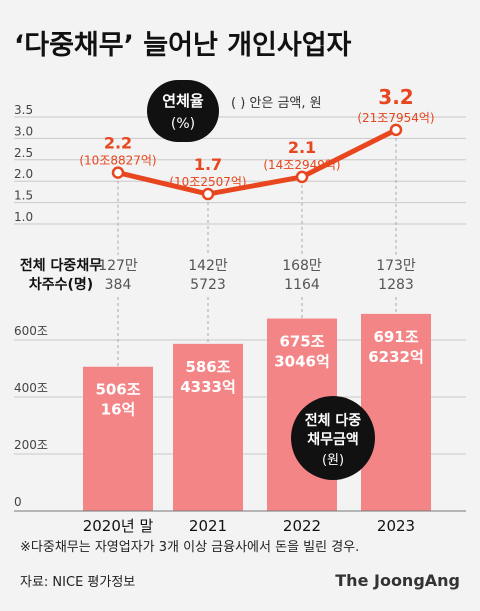 Image resolution: width=480 pixels, height=611 pixels. Describe the element at coordinates (31, 416) in the screenshot. I see `amount-axis-ticks: 600조 400조 200조 0` at that location.